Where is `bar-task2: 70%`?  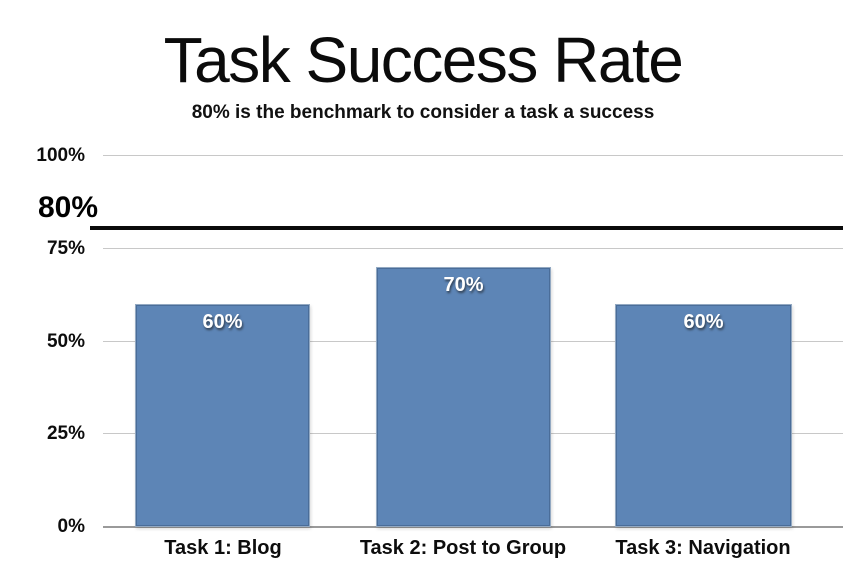
bar-task2: 70% is located at coordinates (463, 397).